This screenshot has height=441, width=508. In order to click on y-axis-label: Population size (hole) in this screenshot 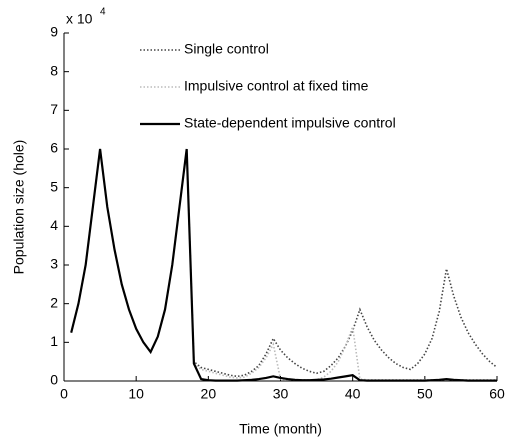, I will do `click(19, 207)`.